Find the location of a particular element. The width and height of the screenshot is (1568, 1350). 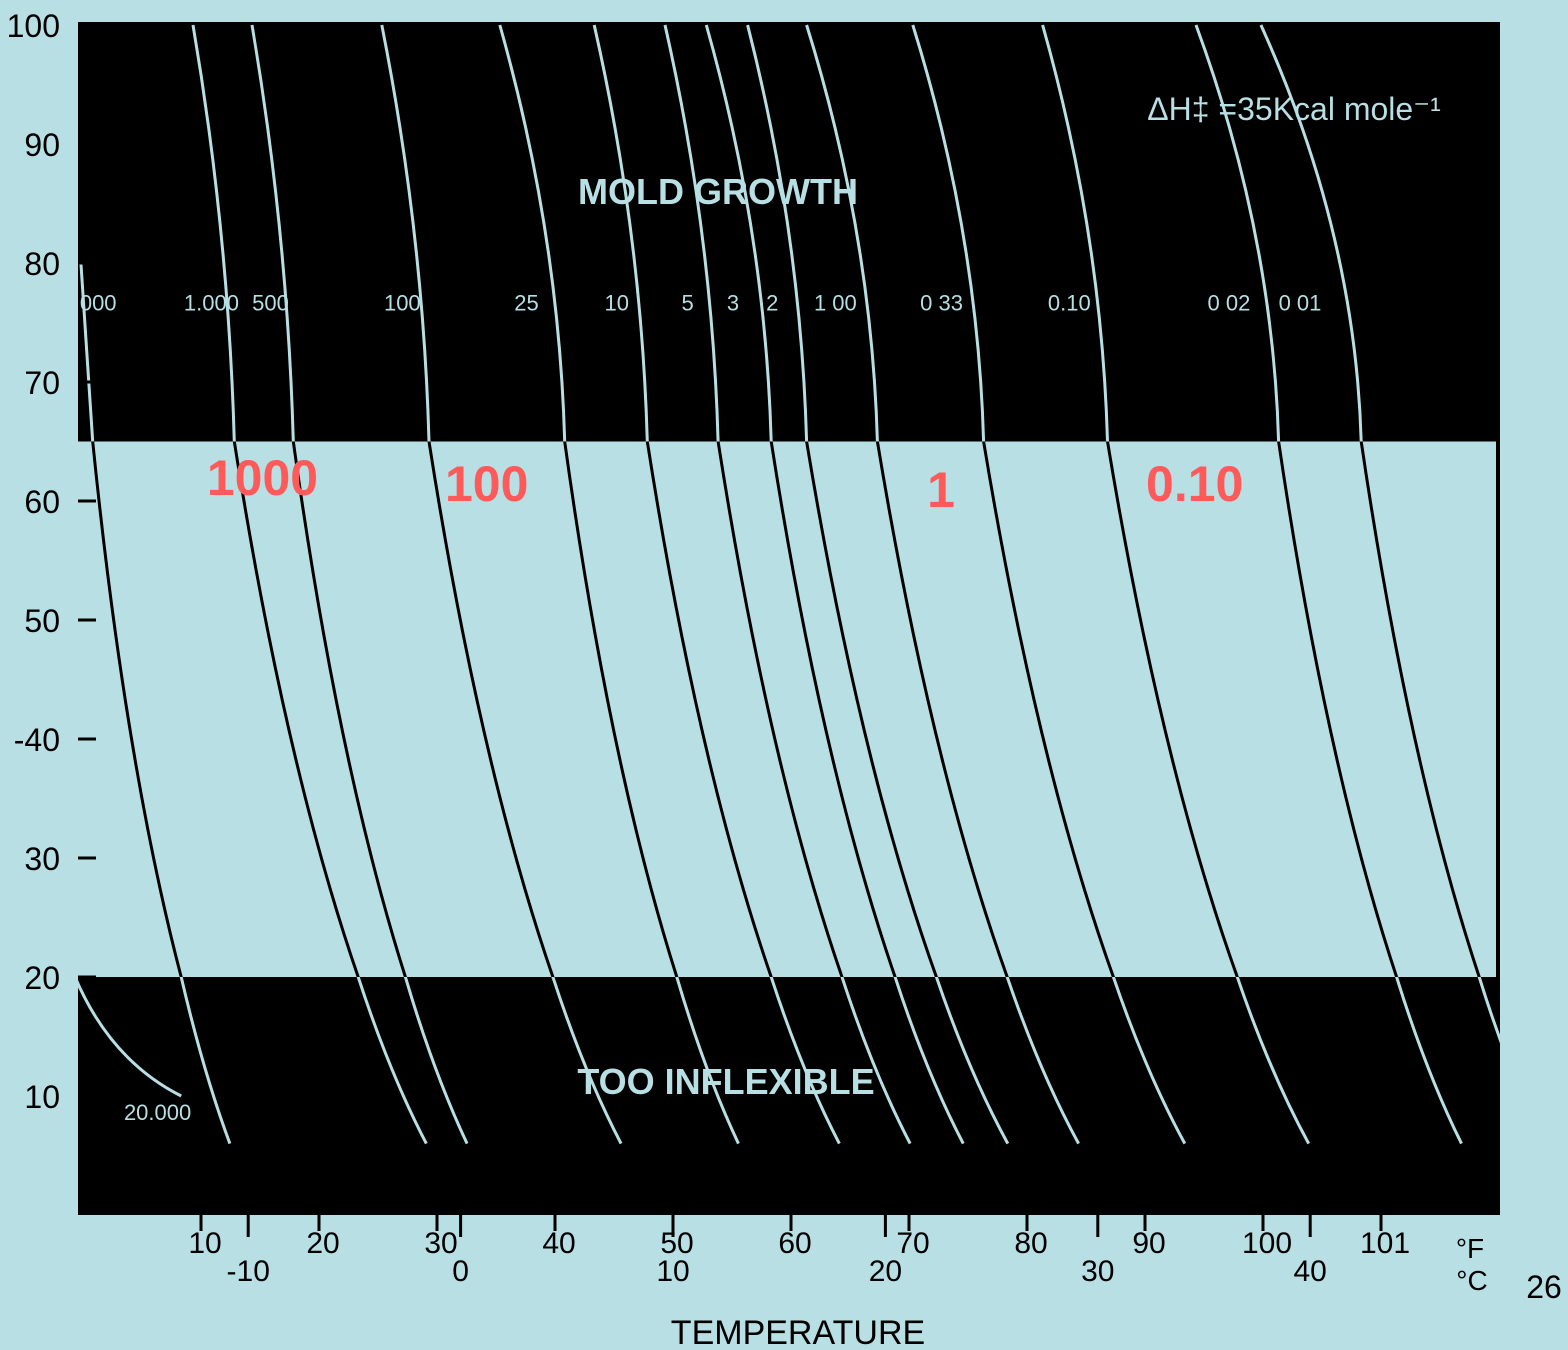

x-tick-label-c: -10 is located at coordinates (248, 1271).